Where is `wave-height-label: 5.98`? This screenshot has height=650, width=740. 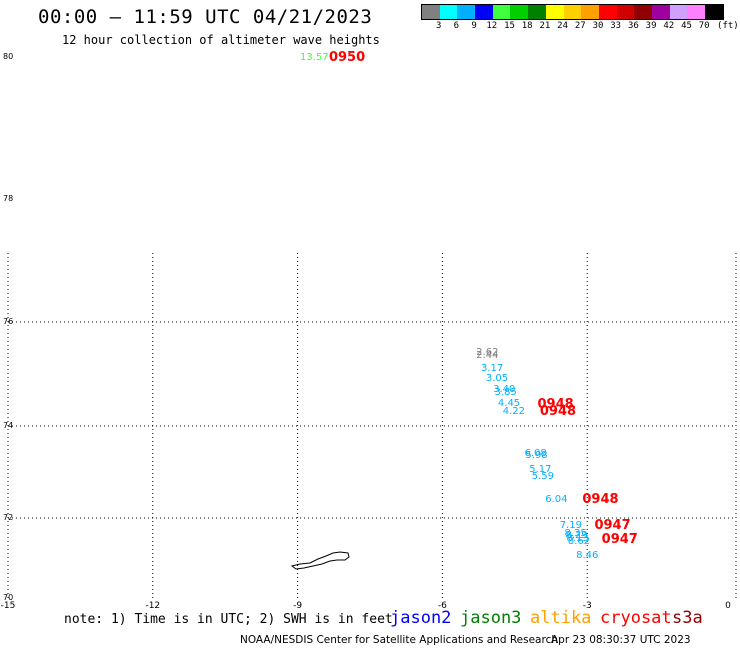
wave-height-label: 5.98 is located at coordinates (536, 455).